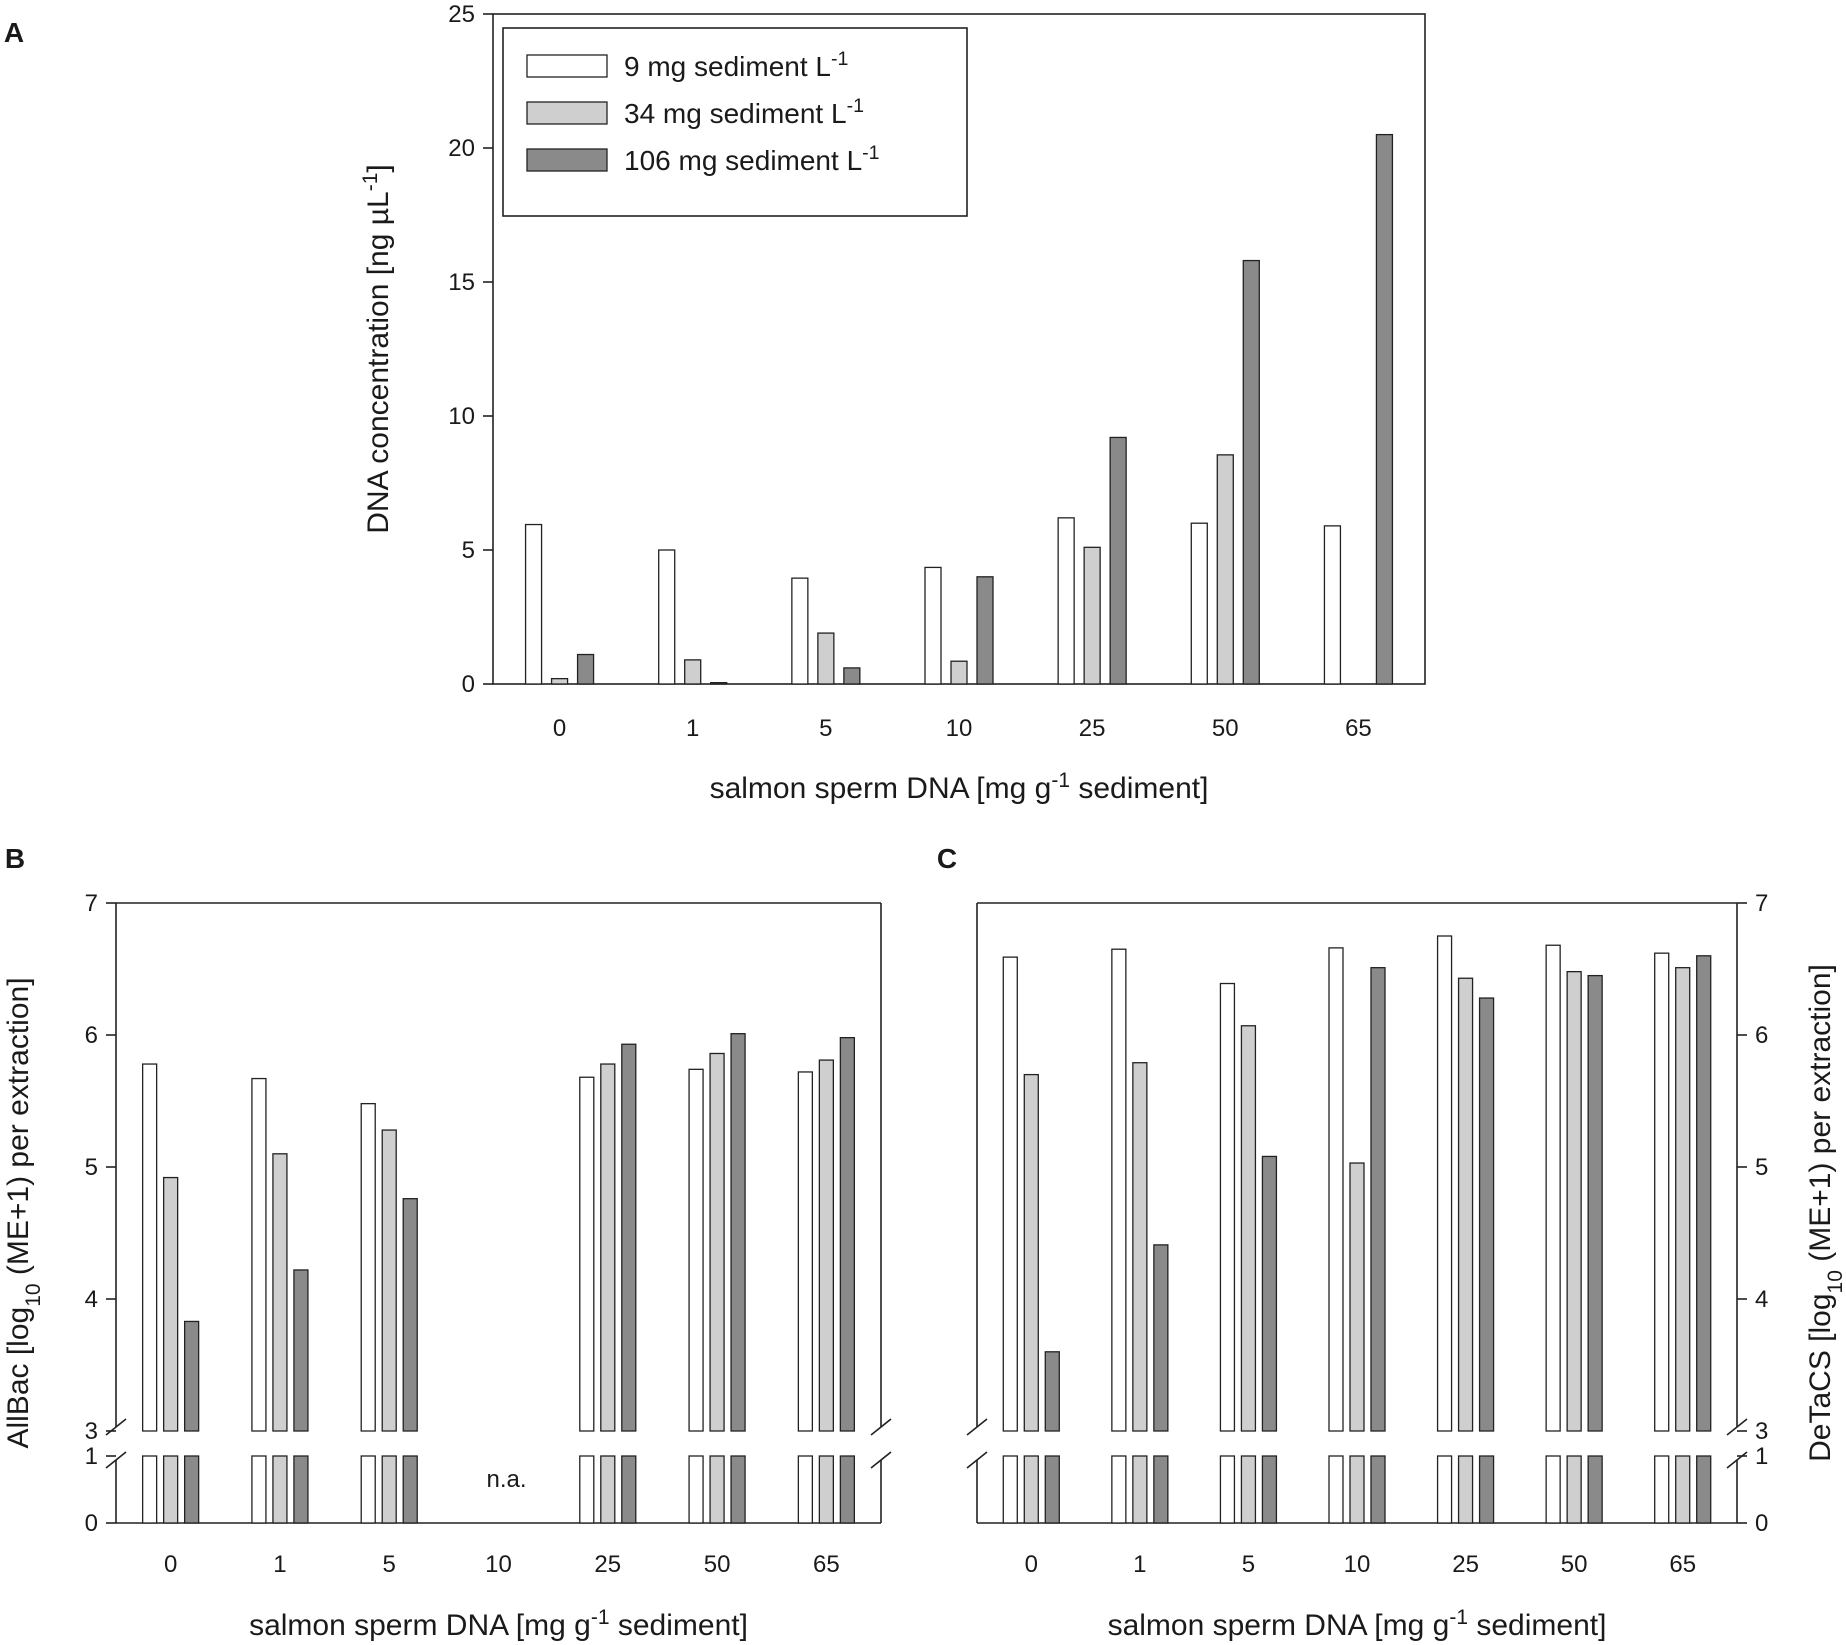 The width and height of the screenshot is (1846, 1645). What do you see at coordinates (1357, 1624) in the screenshot?
I see `x-axis-title-c: salmon sperm DNA [mg g-1 sediment]` at bounding box center [1357, 1624].